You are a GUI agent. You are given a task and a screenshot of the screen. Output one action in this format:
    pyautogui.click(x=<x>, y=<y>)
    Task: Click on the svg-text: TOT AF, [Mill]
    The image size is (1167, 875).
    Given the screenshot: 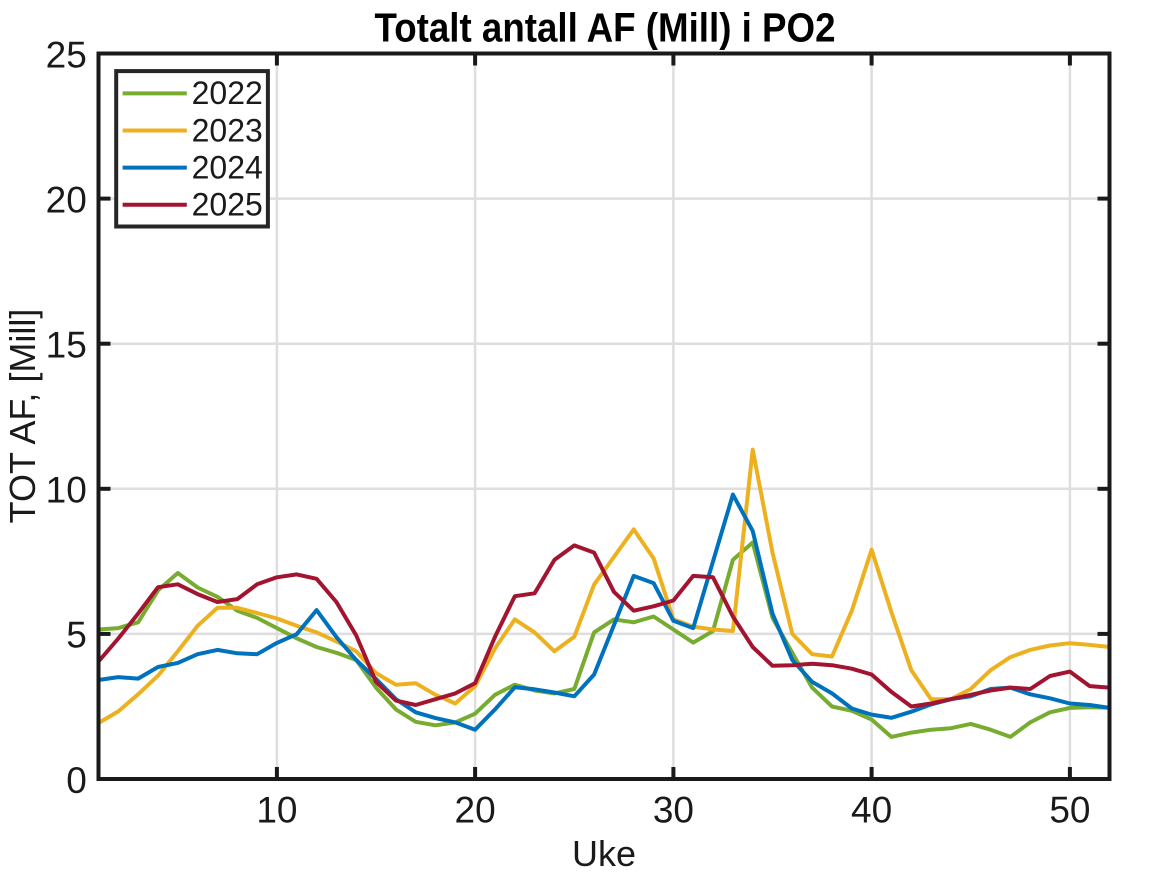 What is the action you would take?
    pyautogui.click(x=22, y=416)
    